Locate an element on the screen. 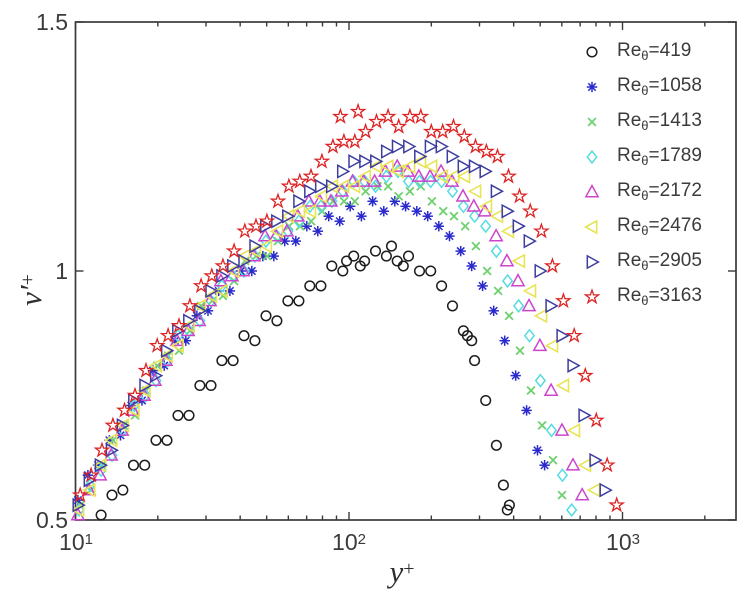 The height and width of the screenshot is (600, 747). legend-item: Reθ=2476 is located at coordinates (640, 226).